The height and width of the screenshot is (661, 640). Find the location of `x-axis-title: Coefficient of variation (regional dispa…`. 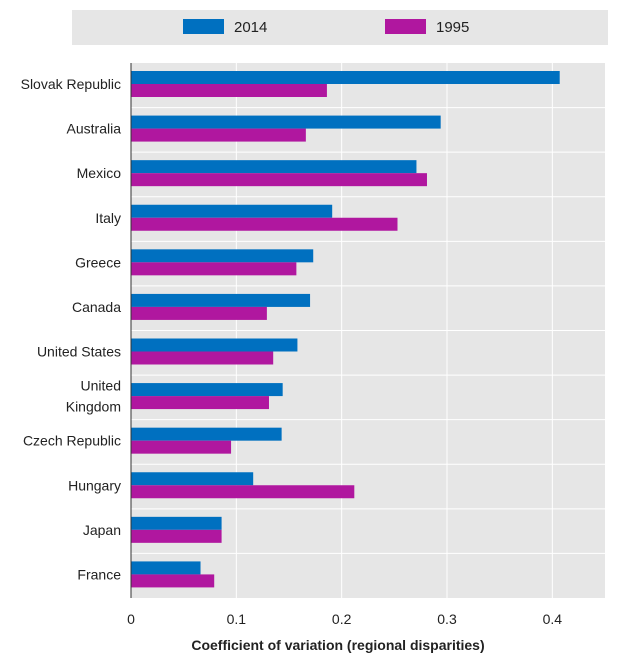

x-axis-title: Coefficient of variation (regional dispa… is located at coordinates (337, 645).